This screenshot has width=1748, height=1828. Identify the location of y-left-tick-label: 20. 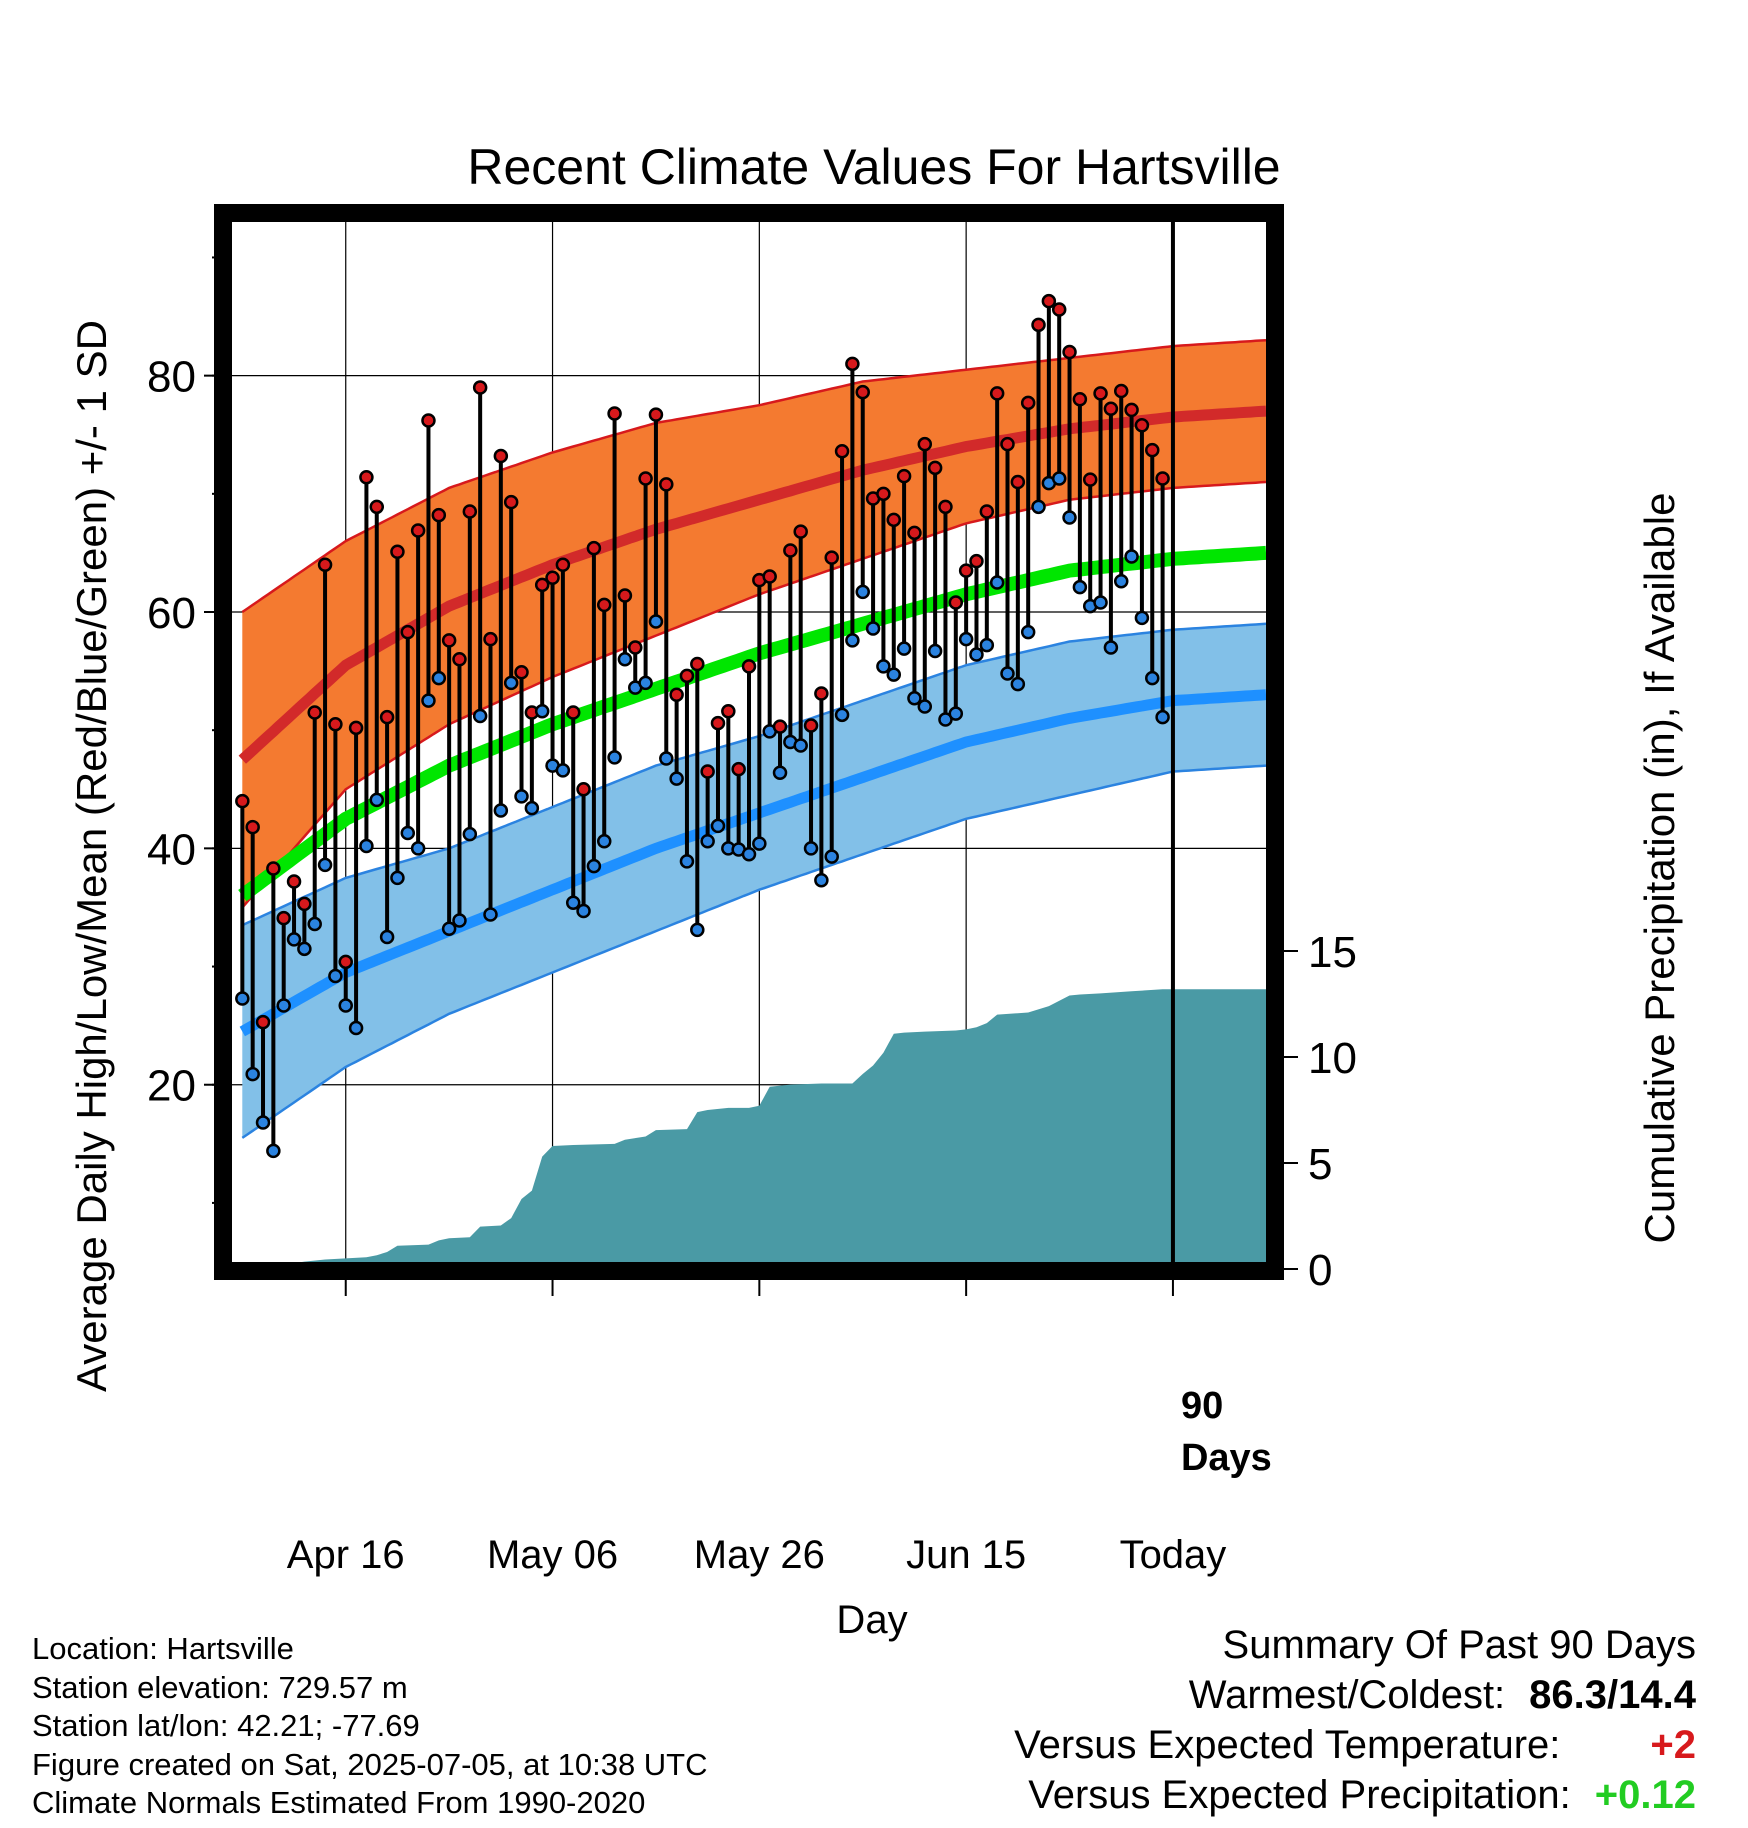
(171, 1086).